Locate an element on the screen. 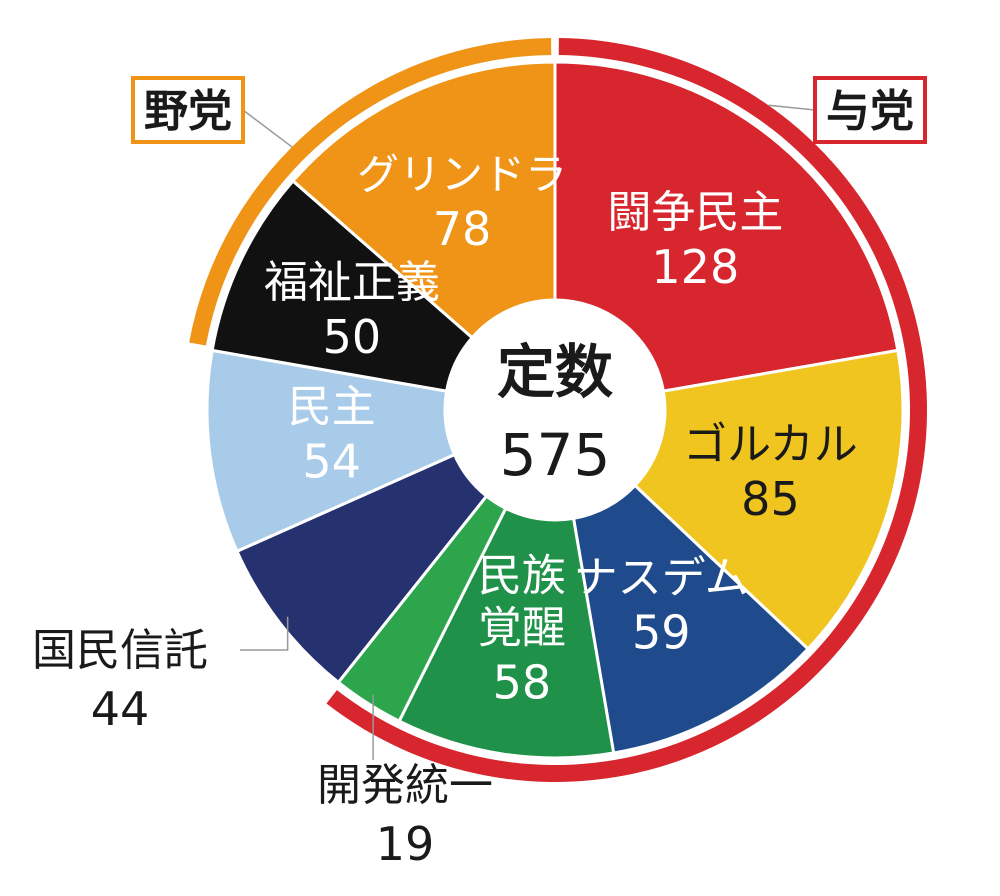  slice-name-label: 覚醒 is located at coordinates (522, 628).